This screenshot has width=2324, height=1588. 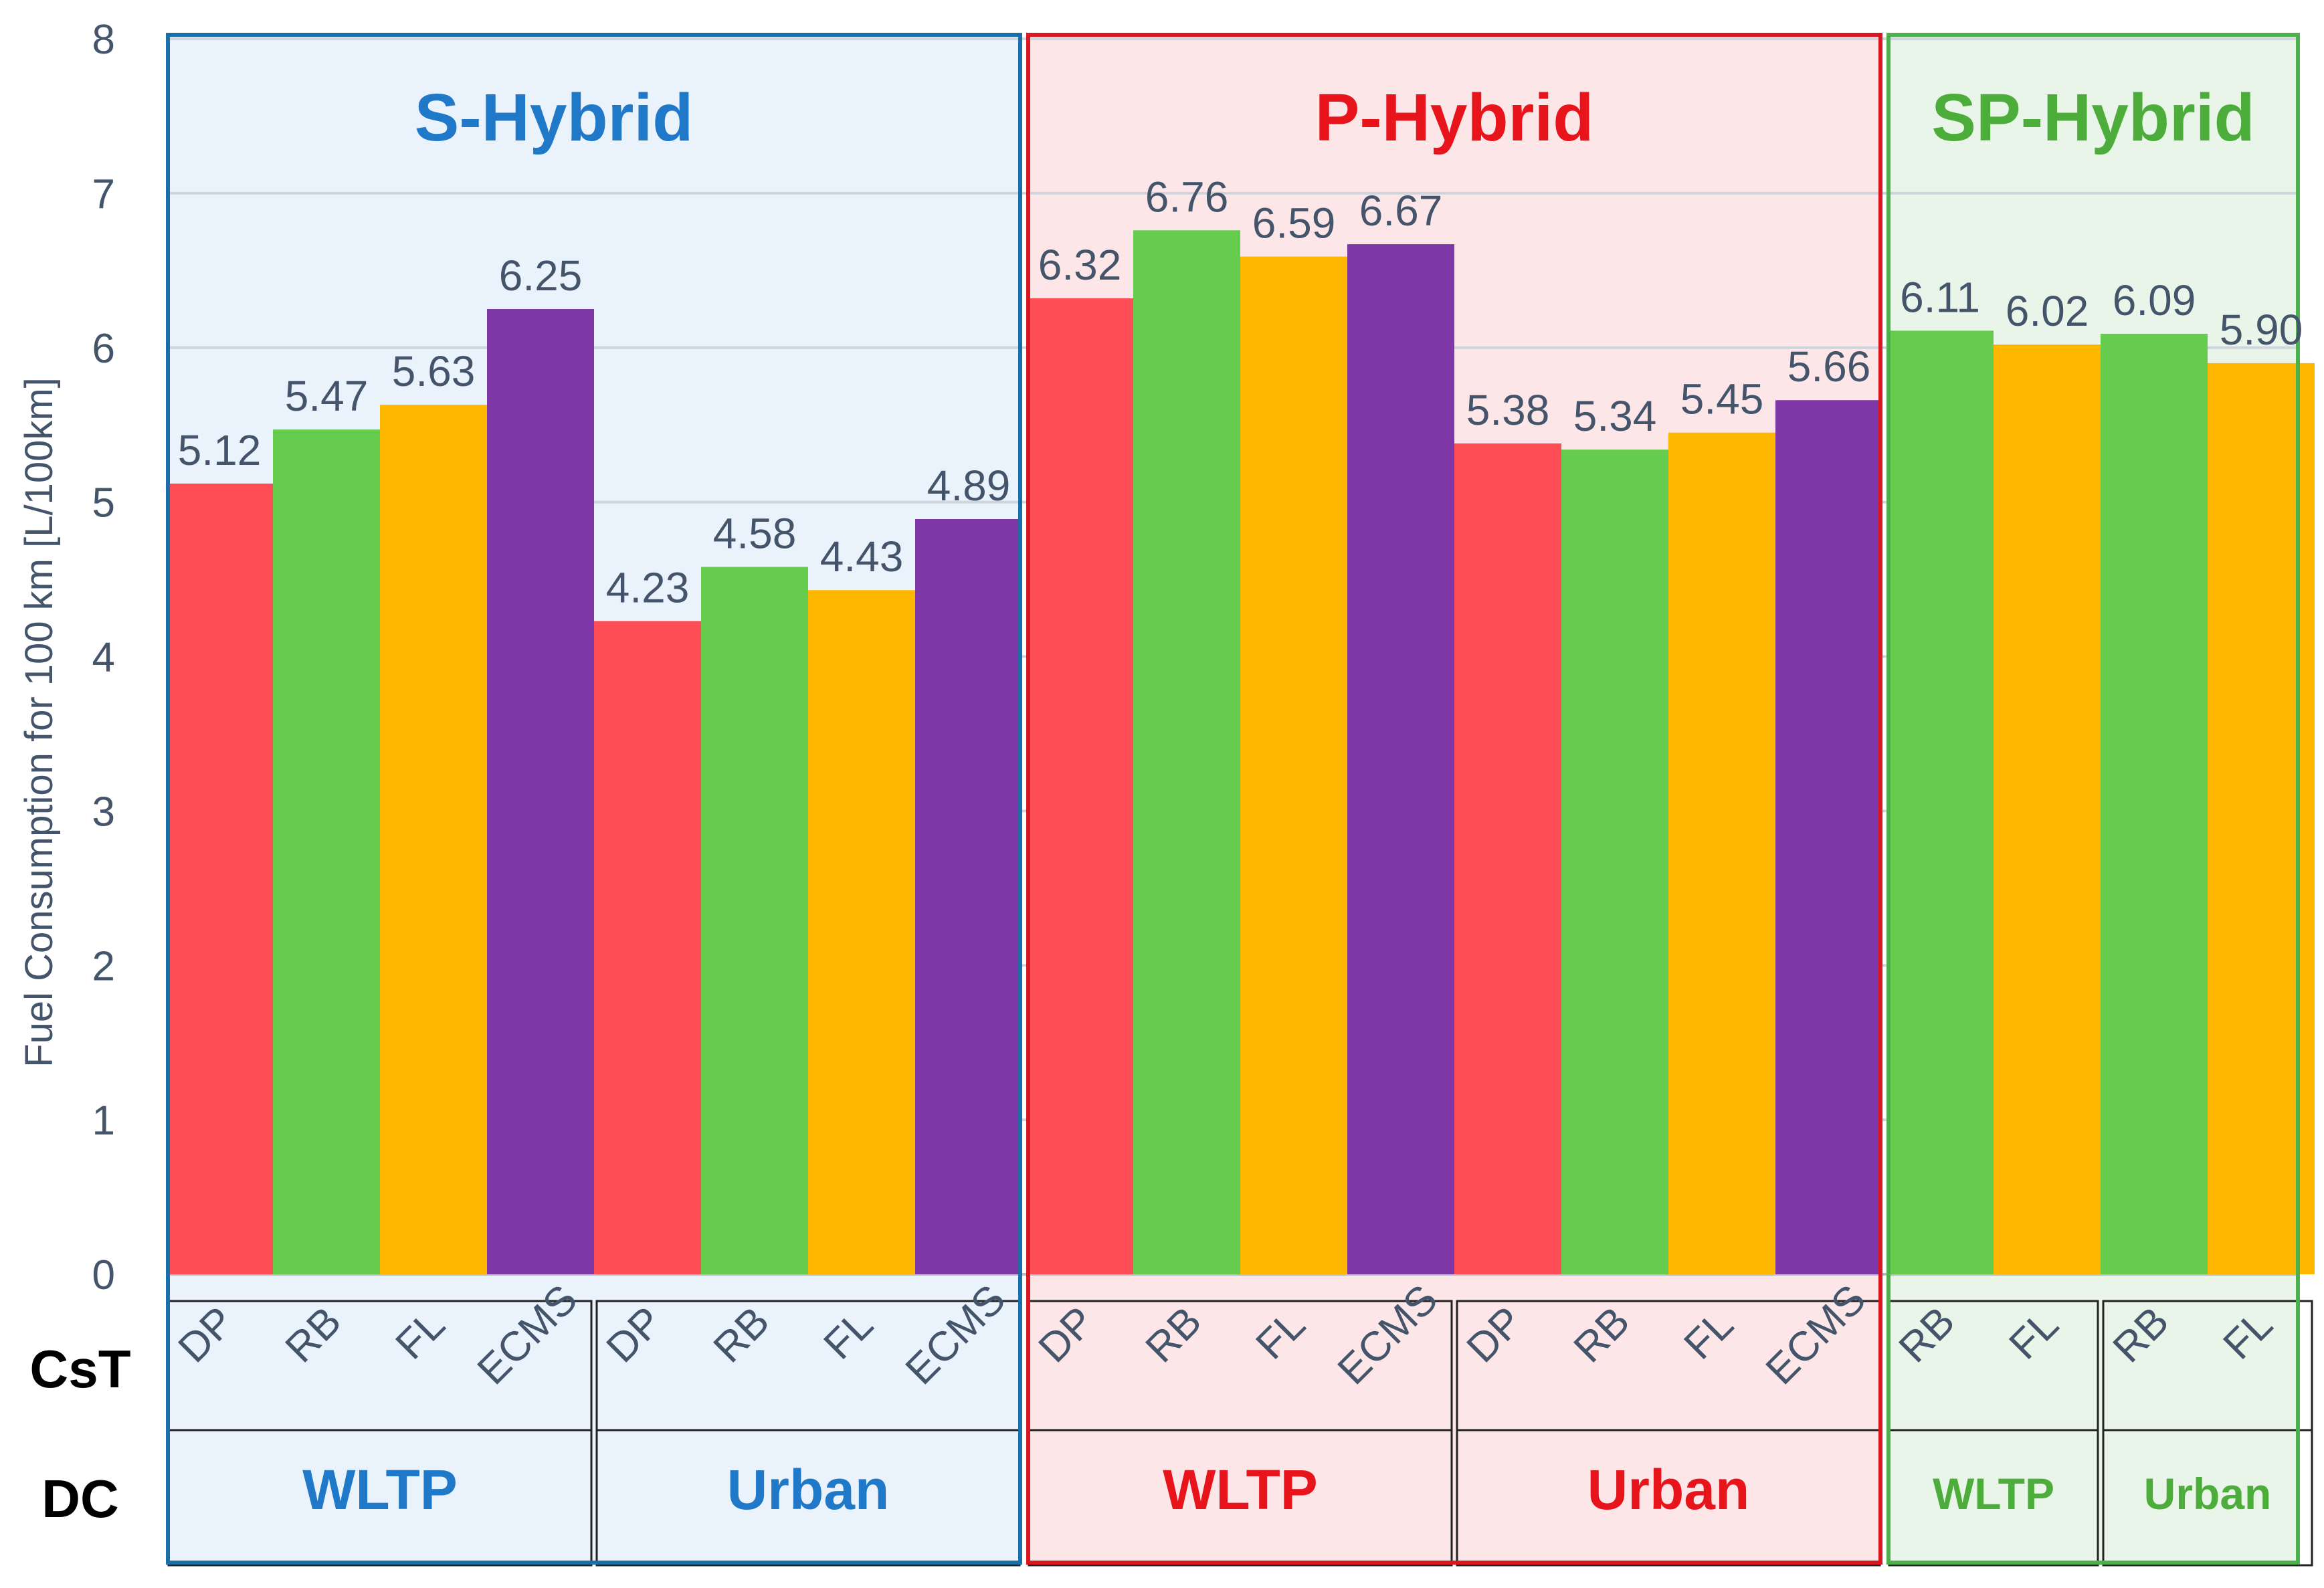 What do you see at coordinates (862, 556) in the screenshot?
I see `bar-value-label: 4.43` at bounding box center [862, 556].